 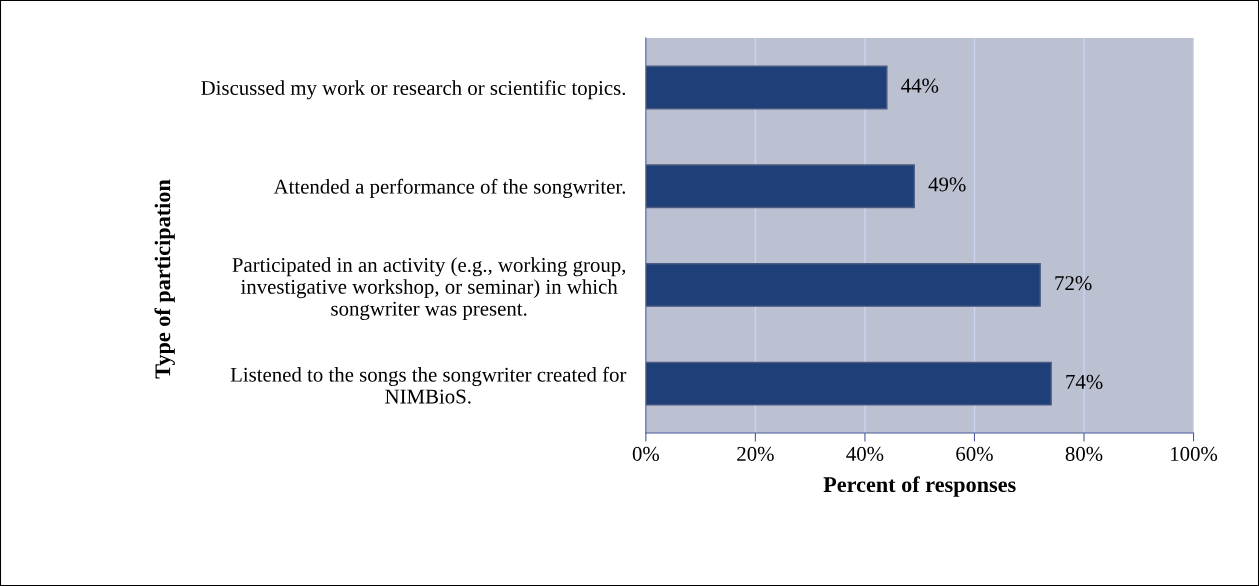 What do you see at coordinates (413, 90) in the screenshot?
I see `y-tick-label: Discussed my work or research or scientific topics.` at bounding box center [413, 90].